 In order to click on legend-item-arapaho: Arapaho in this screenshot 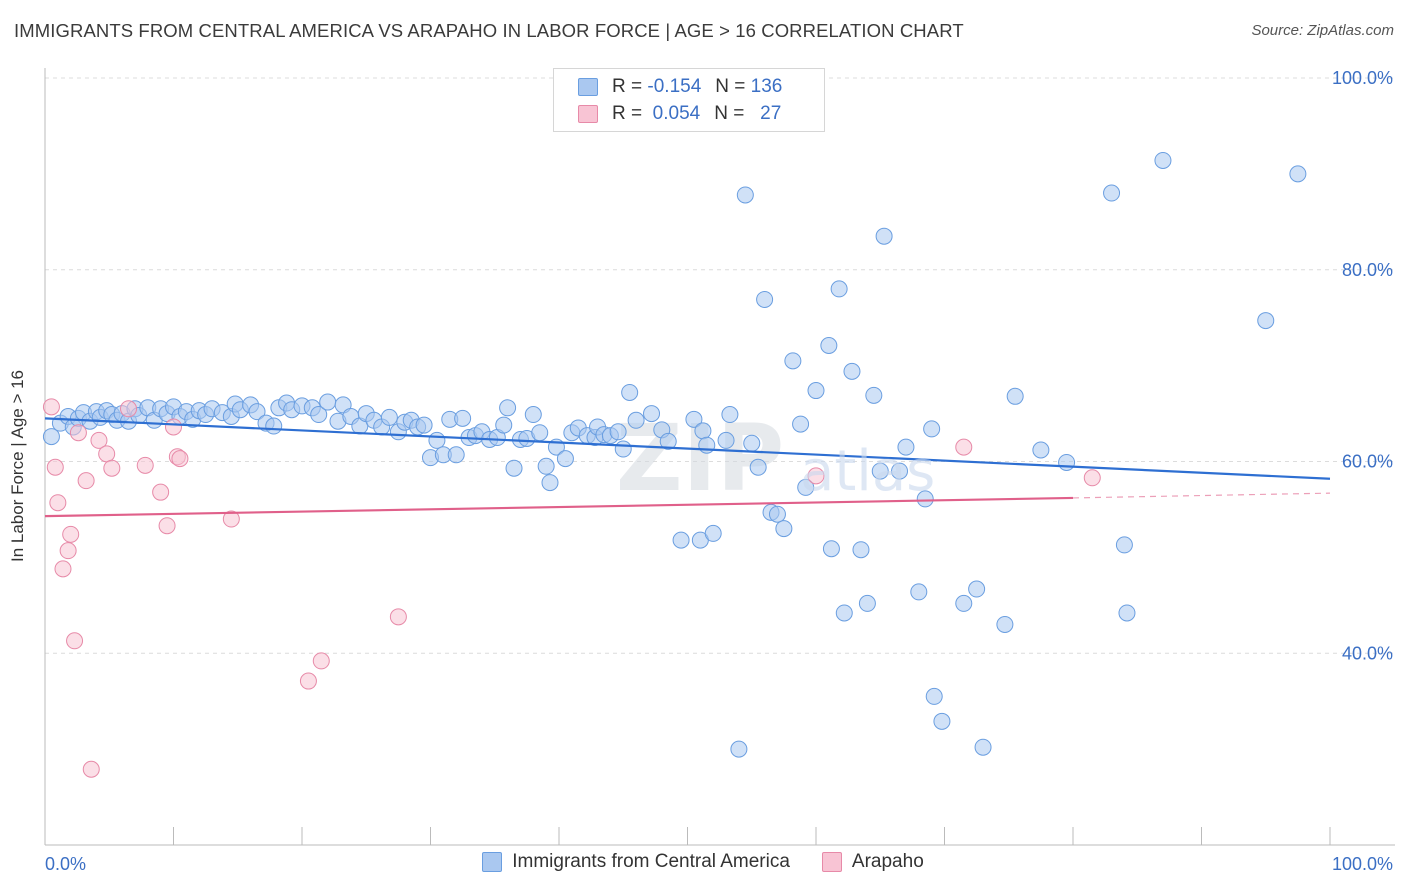, I will do `click(872, 862)`.